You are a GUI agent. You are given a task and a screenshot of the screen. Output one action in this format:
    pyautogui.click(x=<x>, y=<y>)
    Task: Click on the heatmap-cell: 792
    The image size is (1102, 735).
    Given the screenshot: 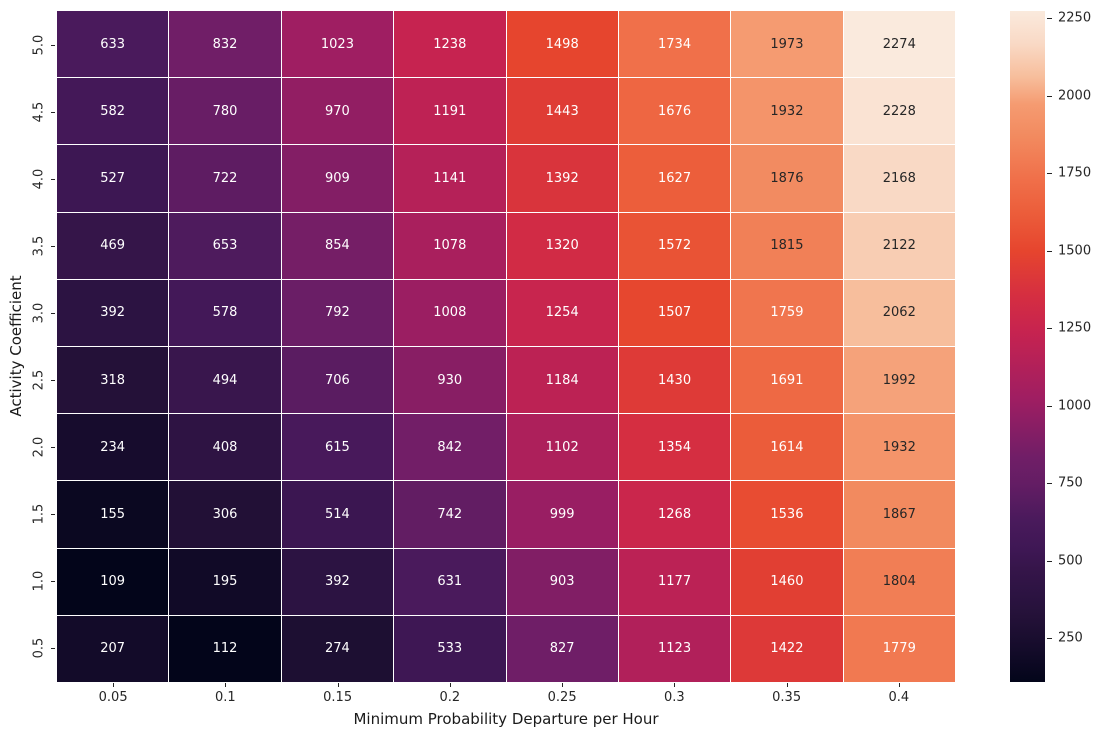 What is the action you would take?
    pyautogui.click(x=337, y=312)
    